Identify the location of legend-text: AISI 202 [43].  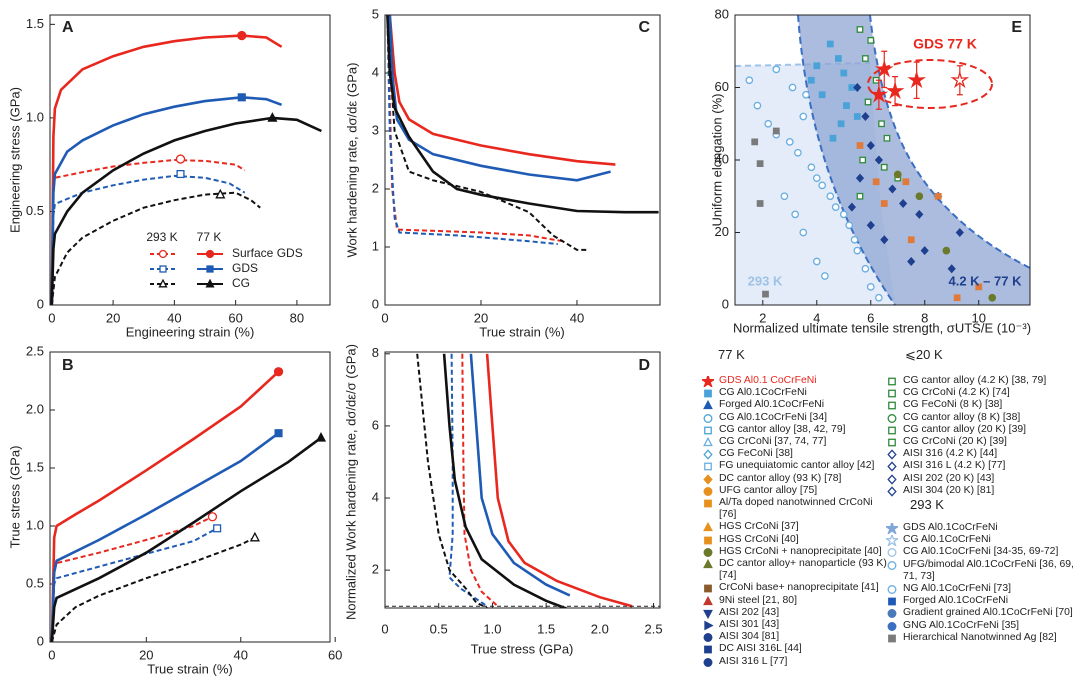
(749, 612).